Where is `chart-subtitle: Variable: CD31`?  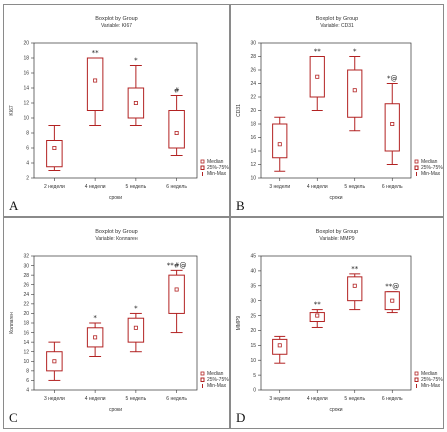 chart-subtitle: Variable: CD31 is located at coordinates (337, 26).